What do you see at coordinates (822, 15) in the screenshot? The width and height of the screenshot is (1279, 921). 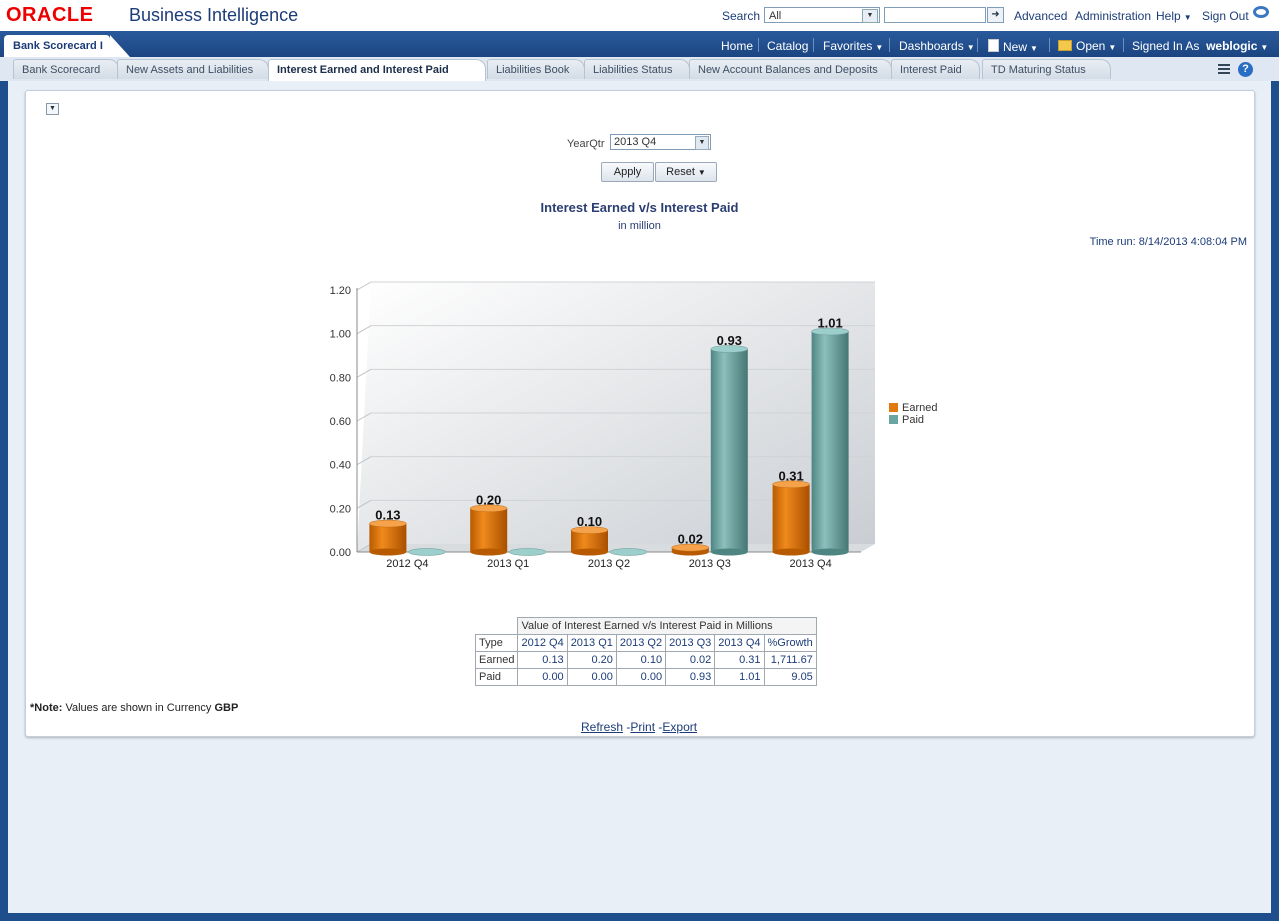 I see `search-scope-select: All ▼` at bounding box center [822, 15].